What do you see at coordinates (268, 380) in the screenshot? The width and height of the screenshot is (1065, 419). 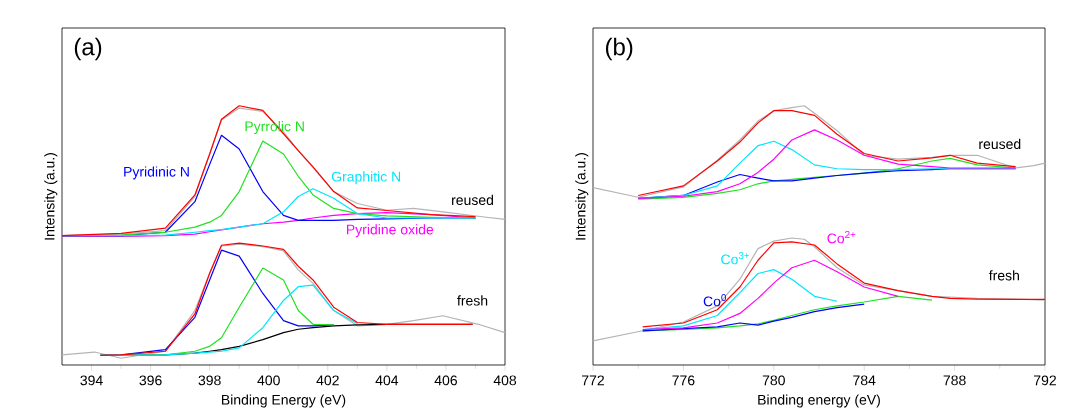 I see `x-tick-label: 400` at bounding box center [268, 380].